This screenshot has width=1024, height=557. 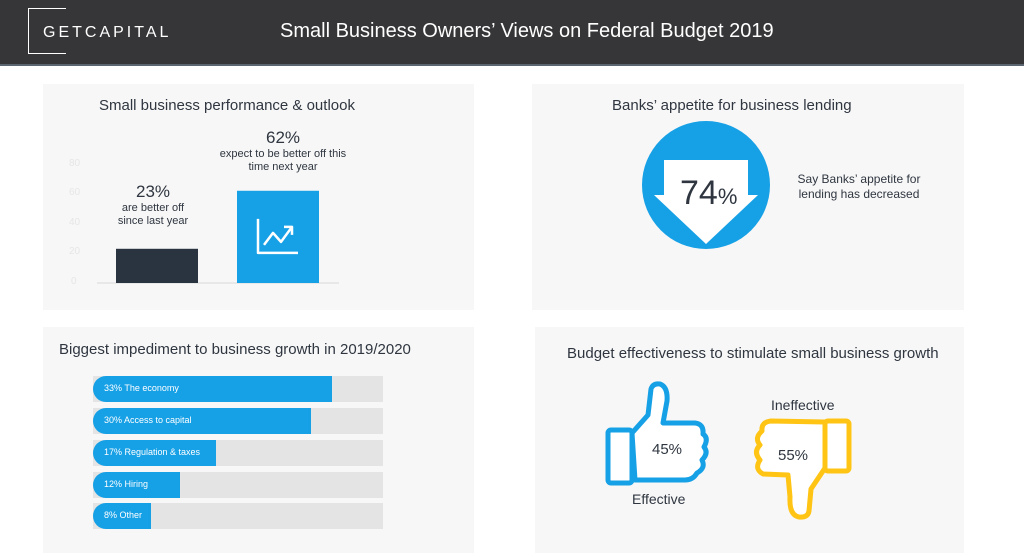 What do you see at coordinates (75, 222) in the screenshot?
I see `y-tick-label: 40` at bounding box center [75, 222].